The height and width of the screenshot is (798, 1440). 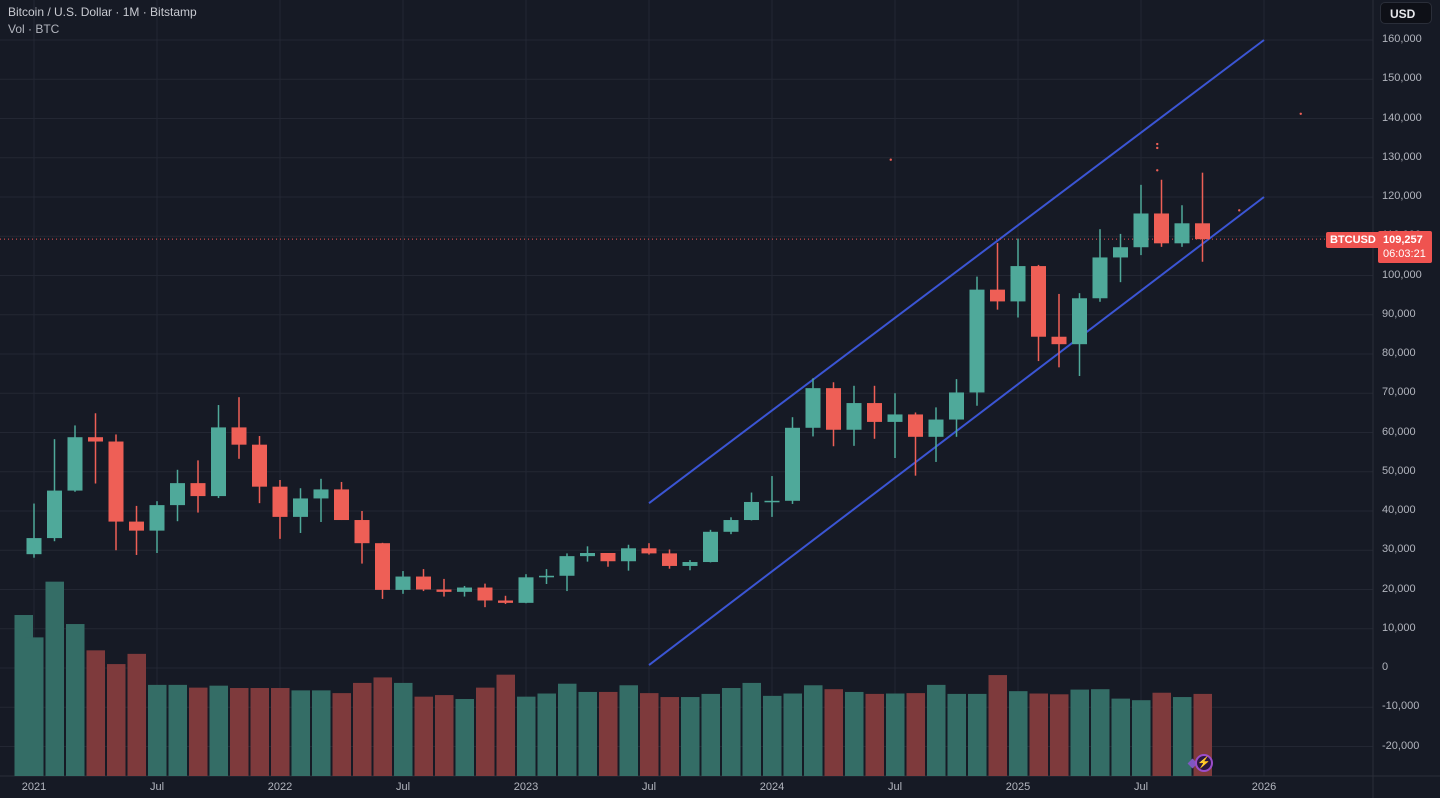 What do you see at coordinates (280, 787) in the screenshot?
I see `time-axis-label: 2022` at bounding box center [280, 787].